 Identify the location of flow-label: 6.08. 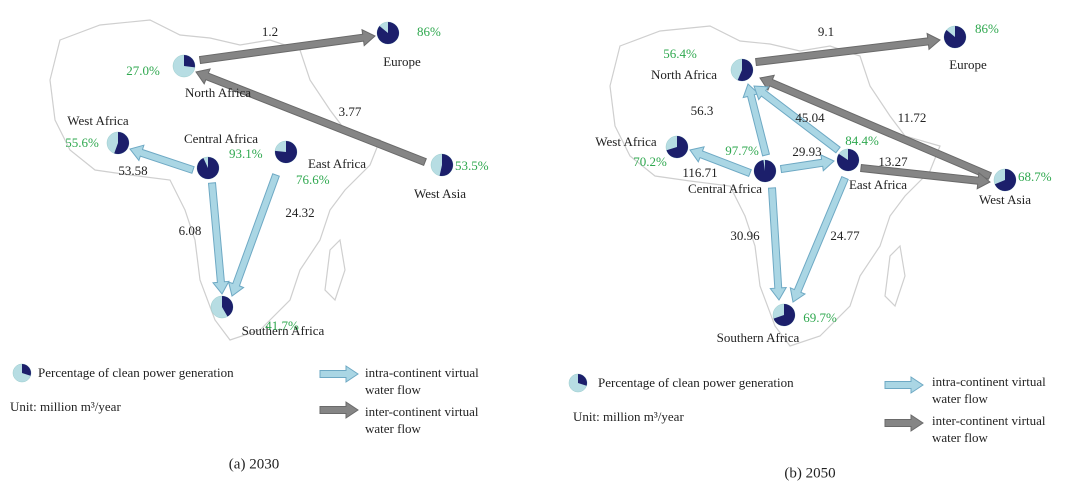
(190, 230).